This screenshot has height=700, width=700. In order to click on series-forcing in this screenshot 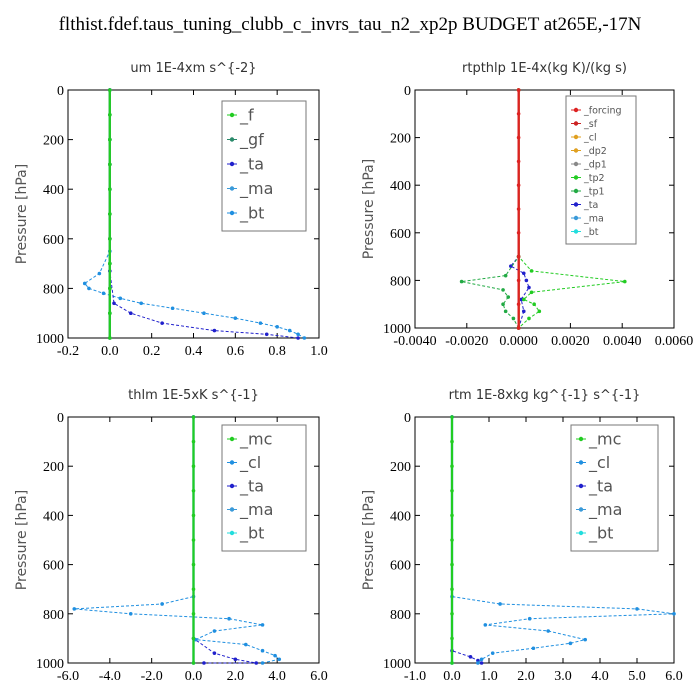, I will do `click(518, 209)`.